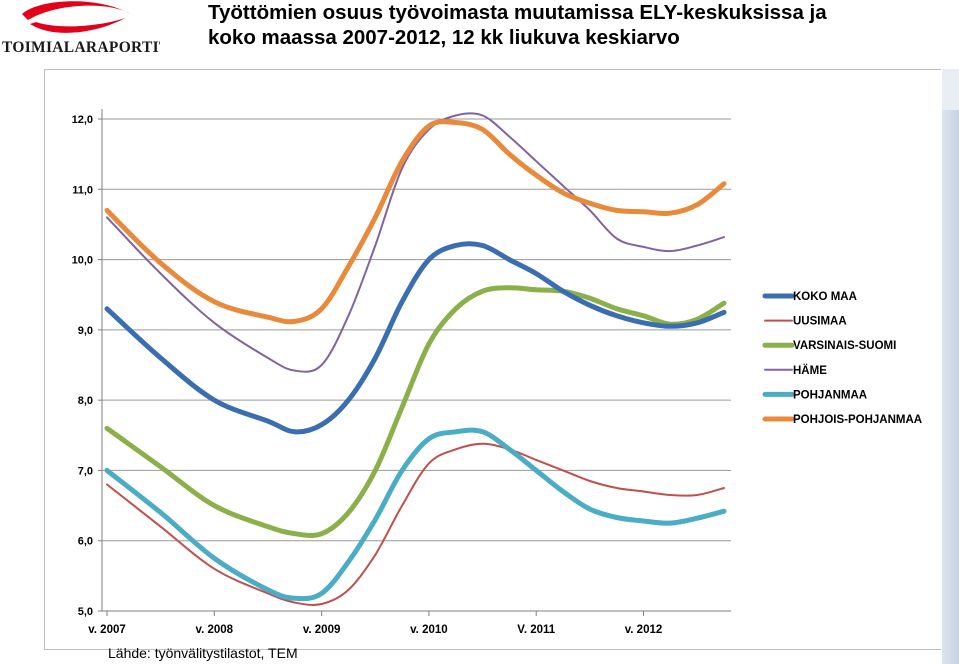 This screenshot has height=664, width=959. I want to click on x-tick-label: v. 2010, so click(429, 630).